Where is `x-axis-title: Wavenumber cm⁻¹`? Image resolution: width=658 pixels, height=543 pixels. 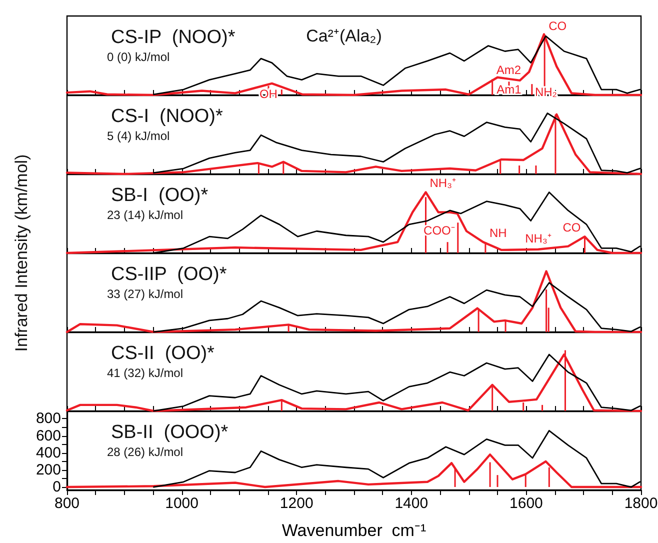 x-axis-title: Wavenumber cm⁻¹ is located at coordinates (354, 530).